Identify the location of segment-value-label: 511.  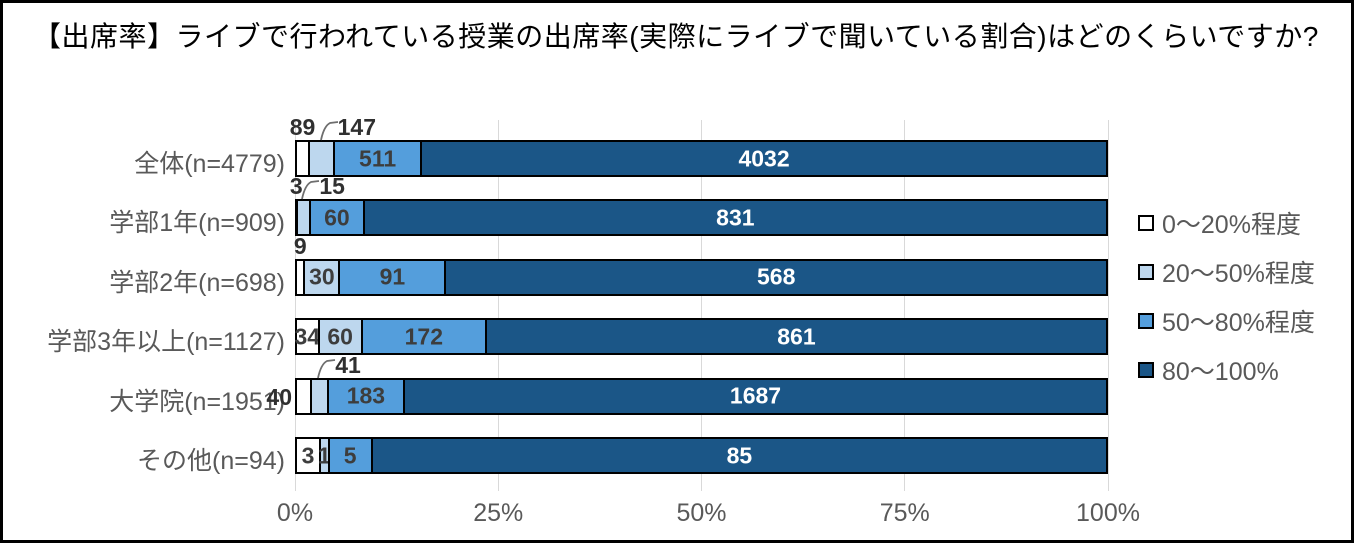
(378, 158).